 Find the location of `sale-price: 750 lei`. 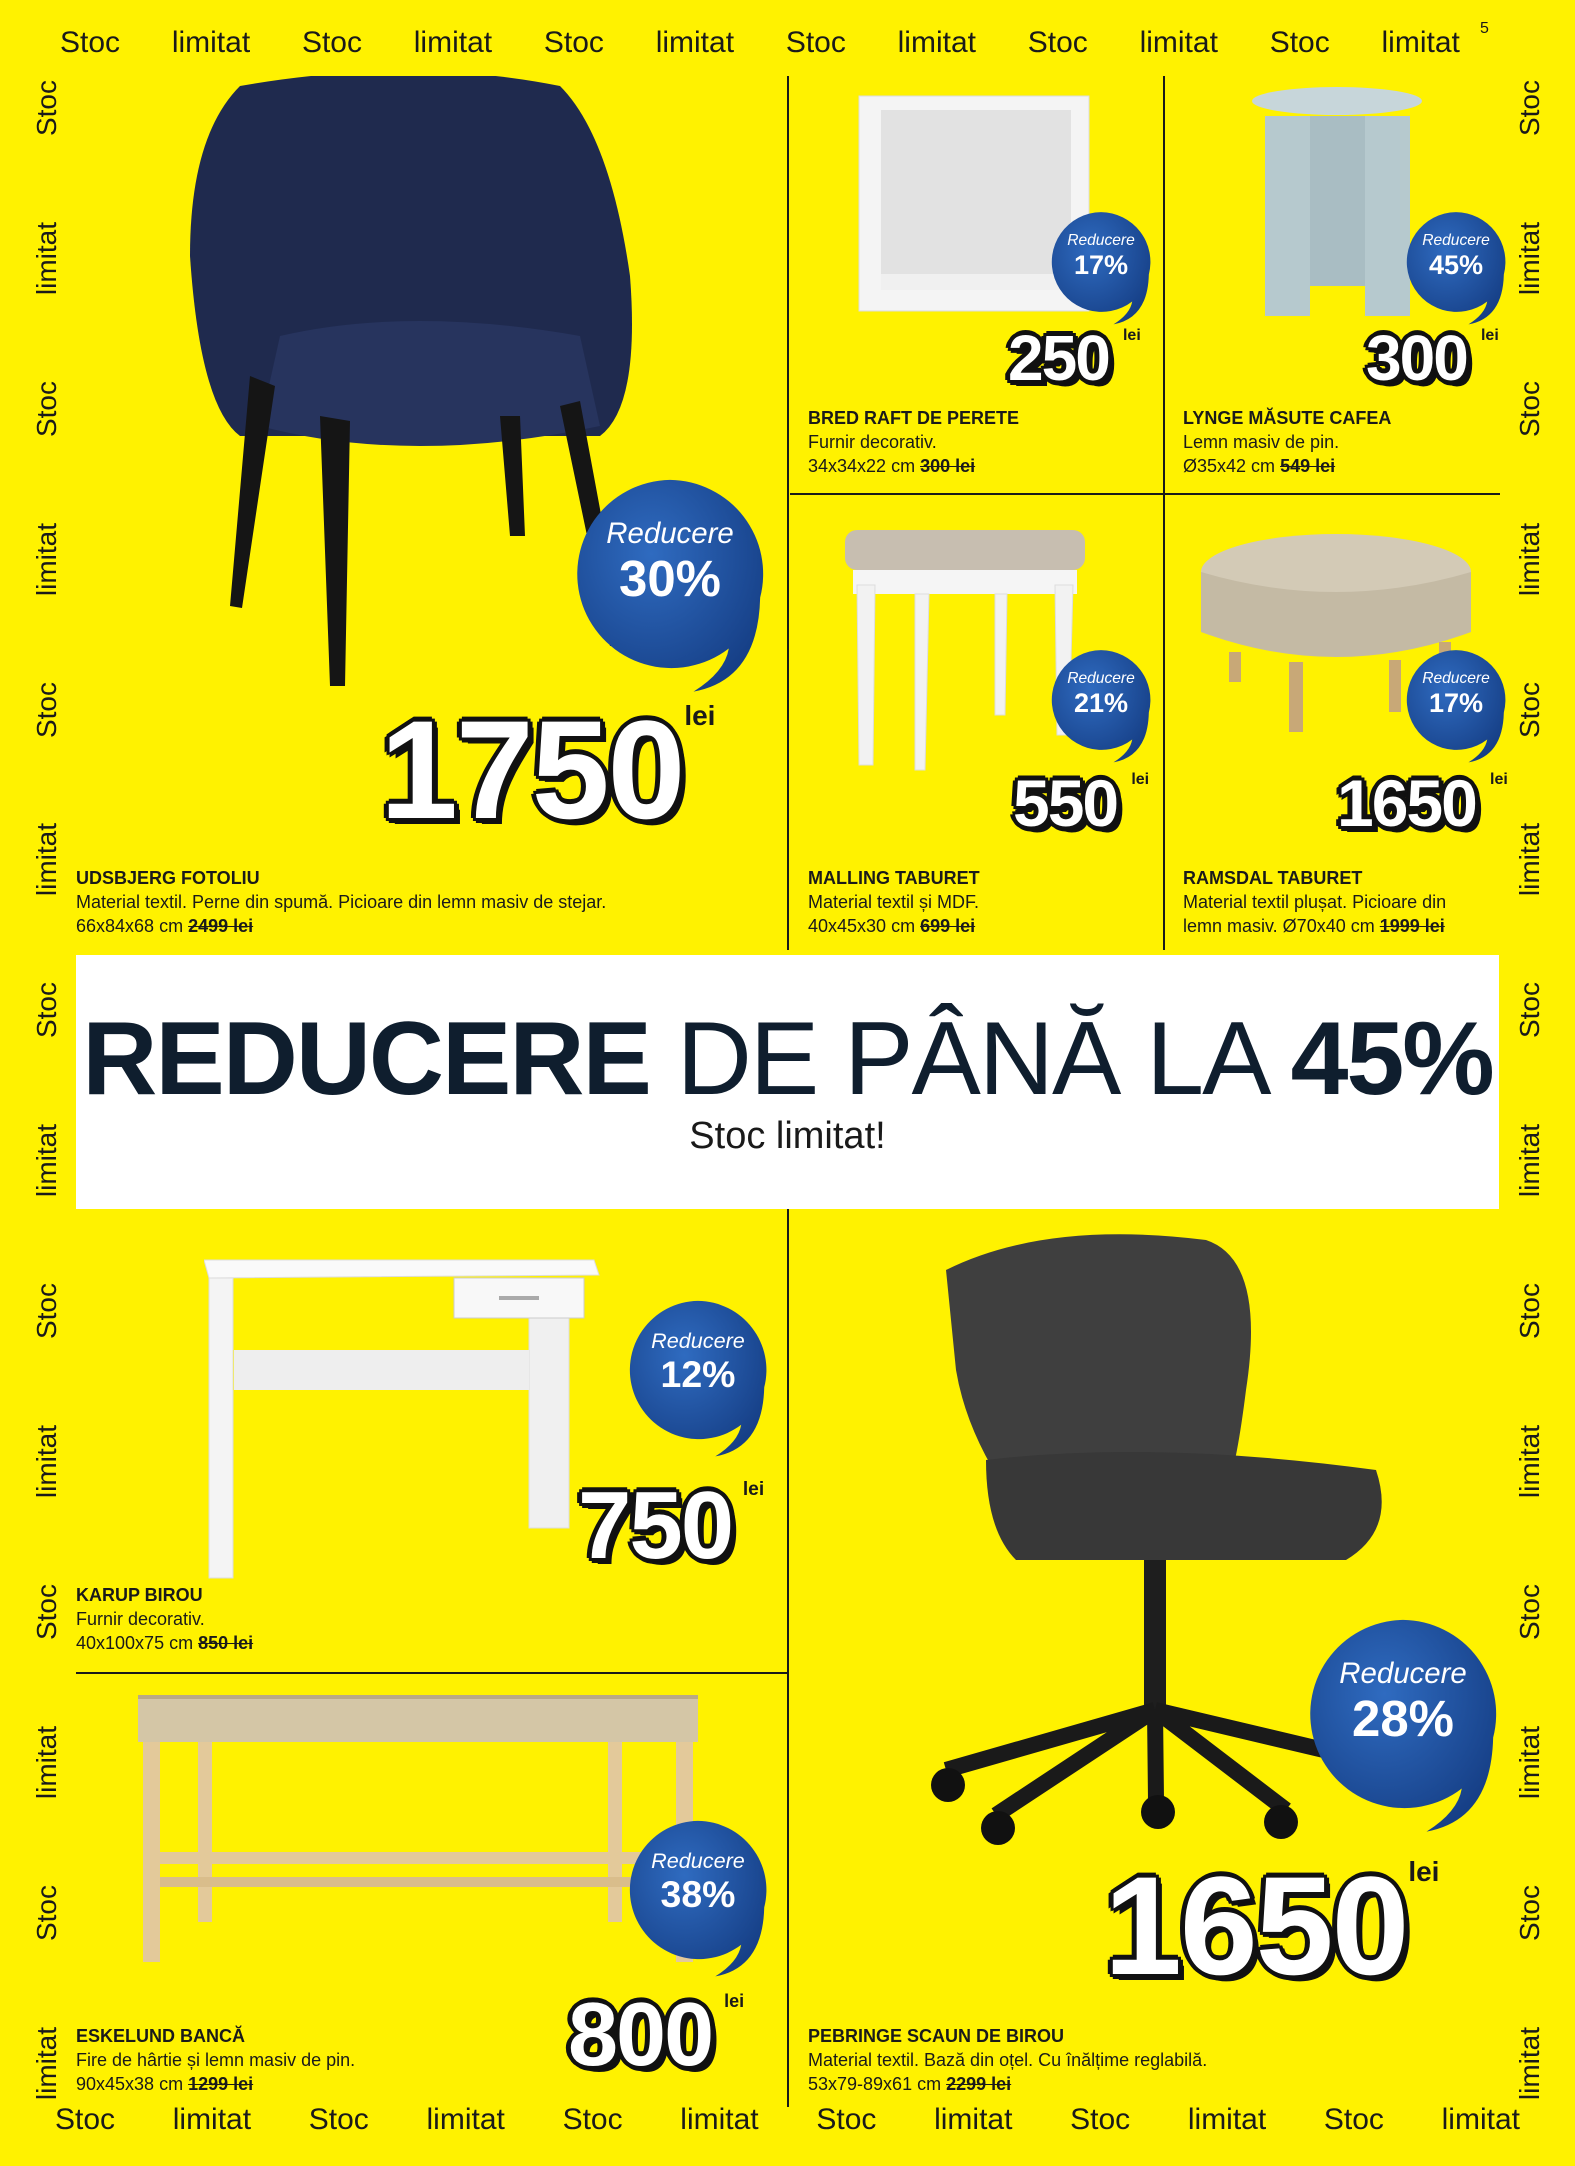

sale-price: 750 lei is located at coordinates (670, 1525).